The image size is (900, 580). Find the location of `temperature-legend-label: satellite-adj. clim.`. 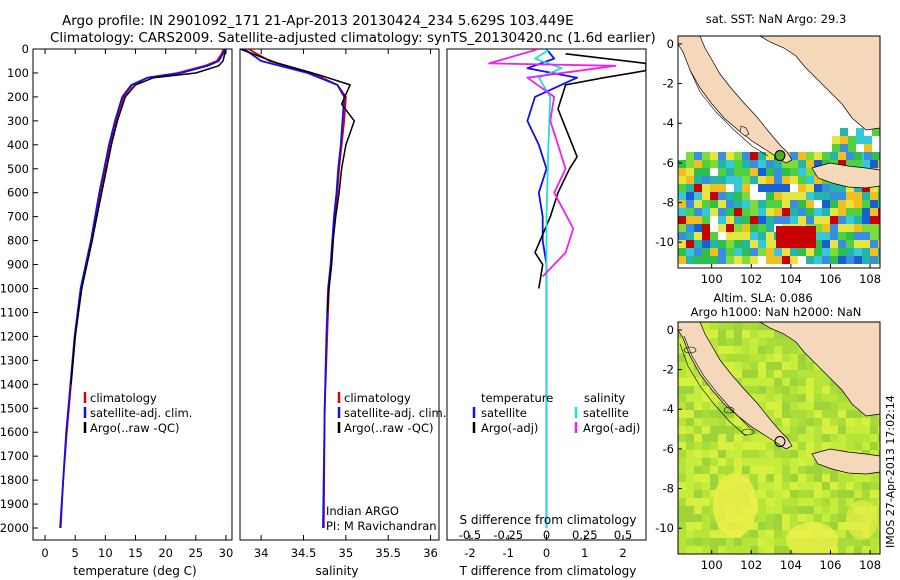

temperature-legend-label: satellite-adj. clim. is located at coordinates (141, 413).